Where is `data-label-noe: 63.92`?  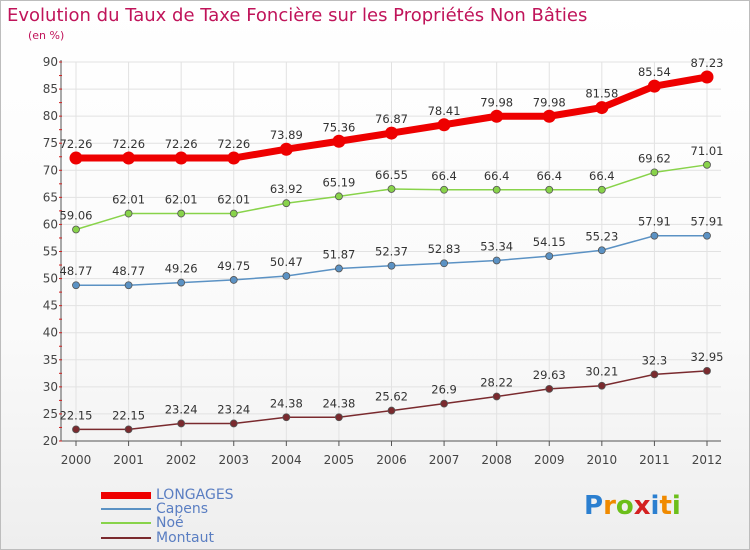 data-label-noe: 63.92 is located at coordinates (286, 189).